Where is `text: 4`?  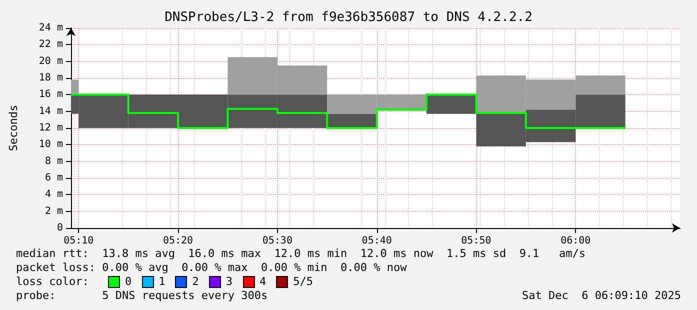
text: 4 is located at coordinates (263, 282).